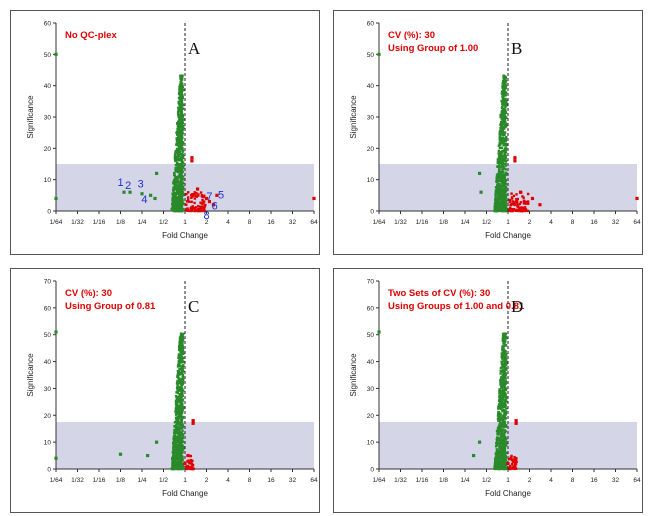 This screenshot has width=650, height=516. Describe the element at coordinates (371, 118) in the screenshot. I see `y-tick-label: 30` at that location.